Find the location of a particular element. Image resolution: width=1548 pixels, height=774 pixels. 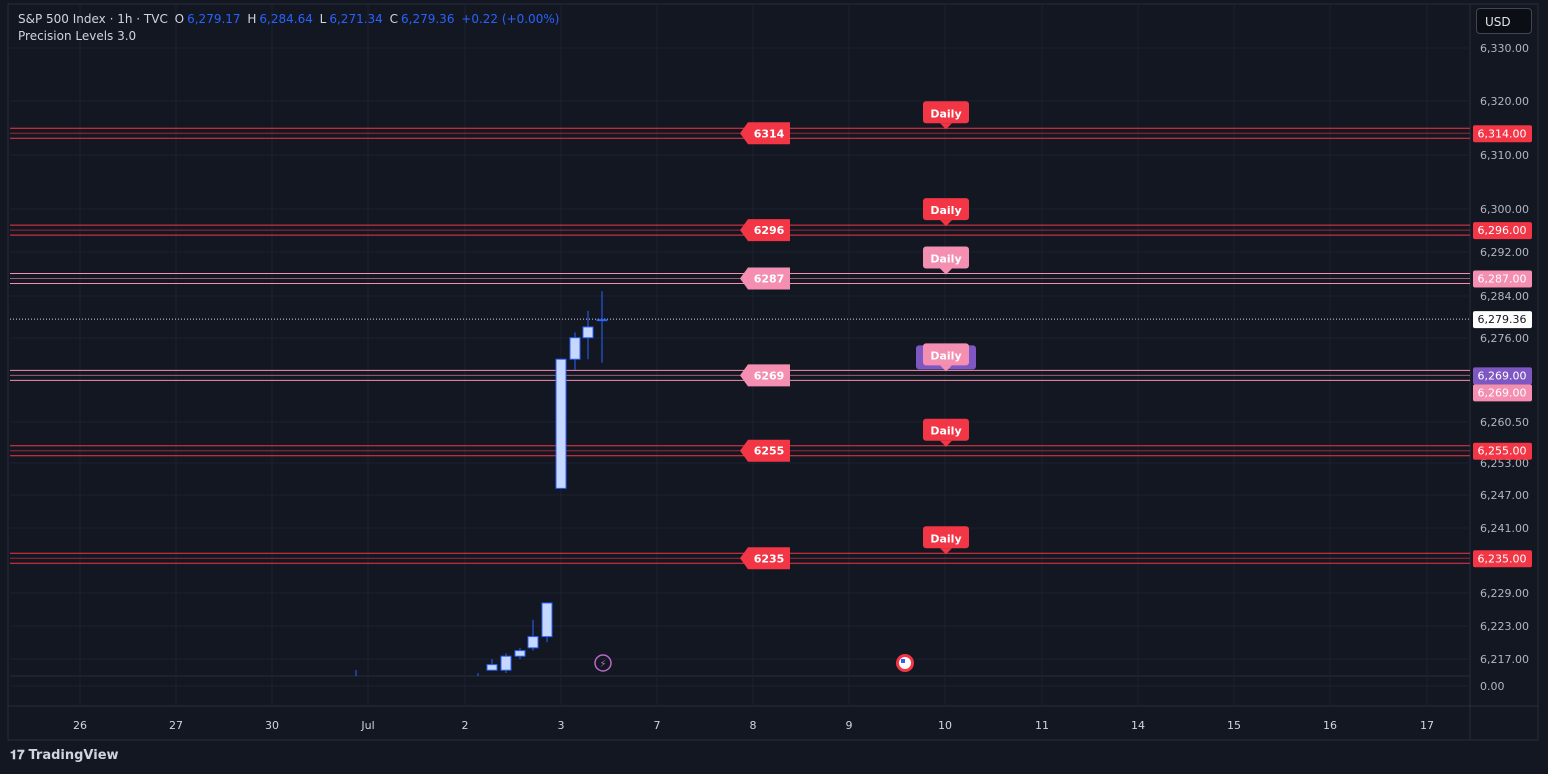

high-label: H is located at coordinates (252, 19).